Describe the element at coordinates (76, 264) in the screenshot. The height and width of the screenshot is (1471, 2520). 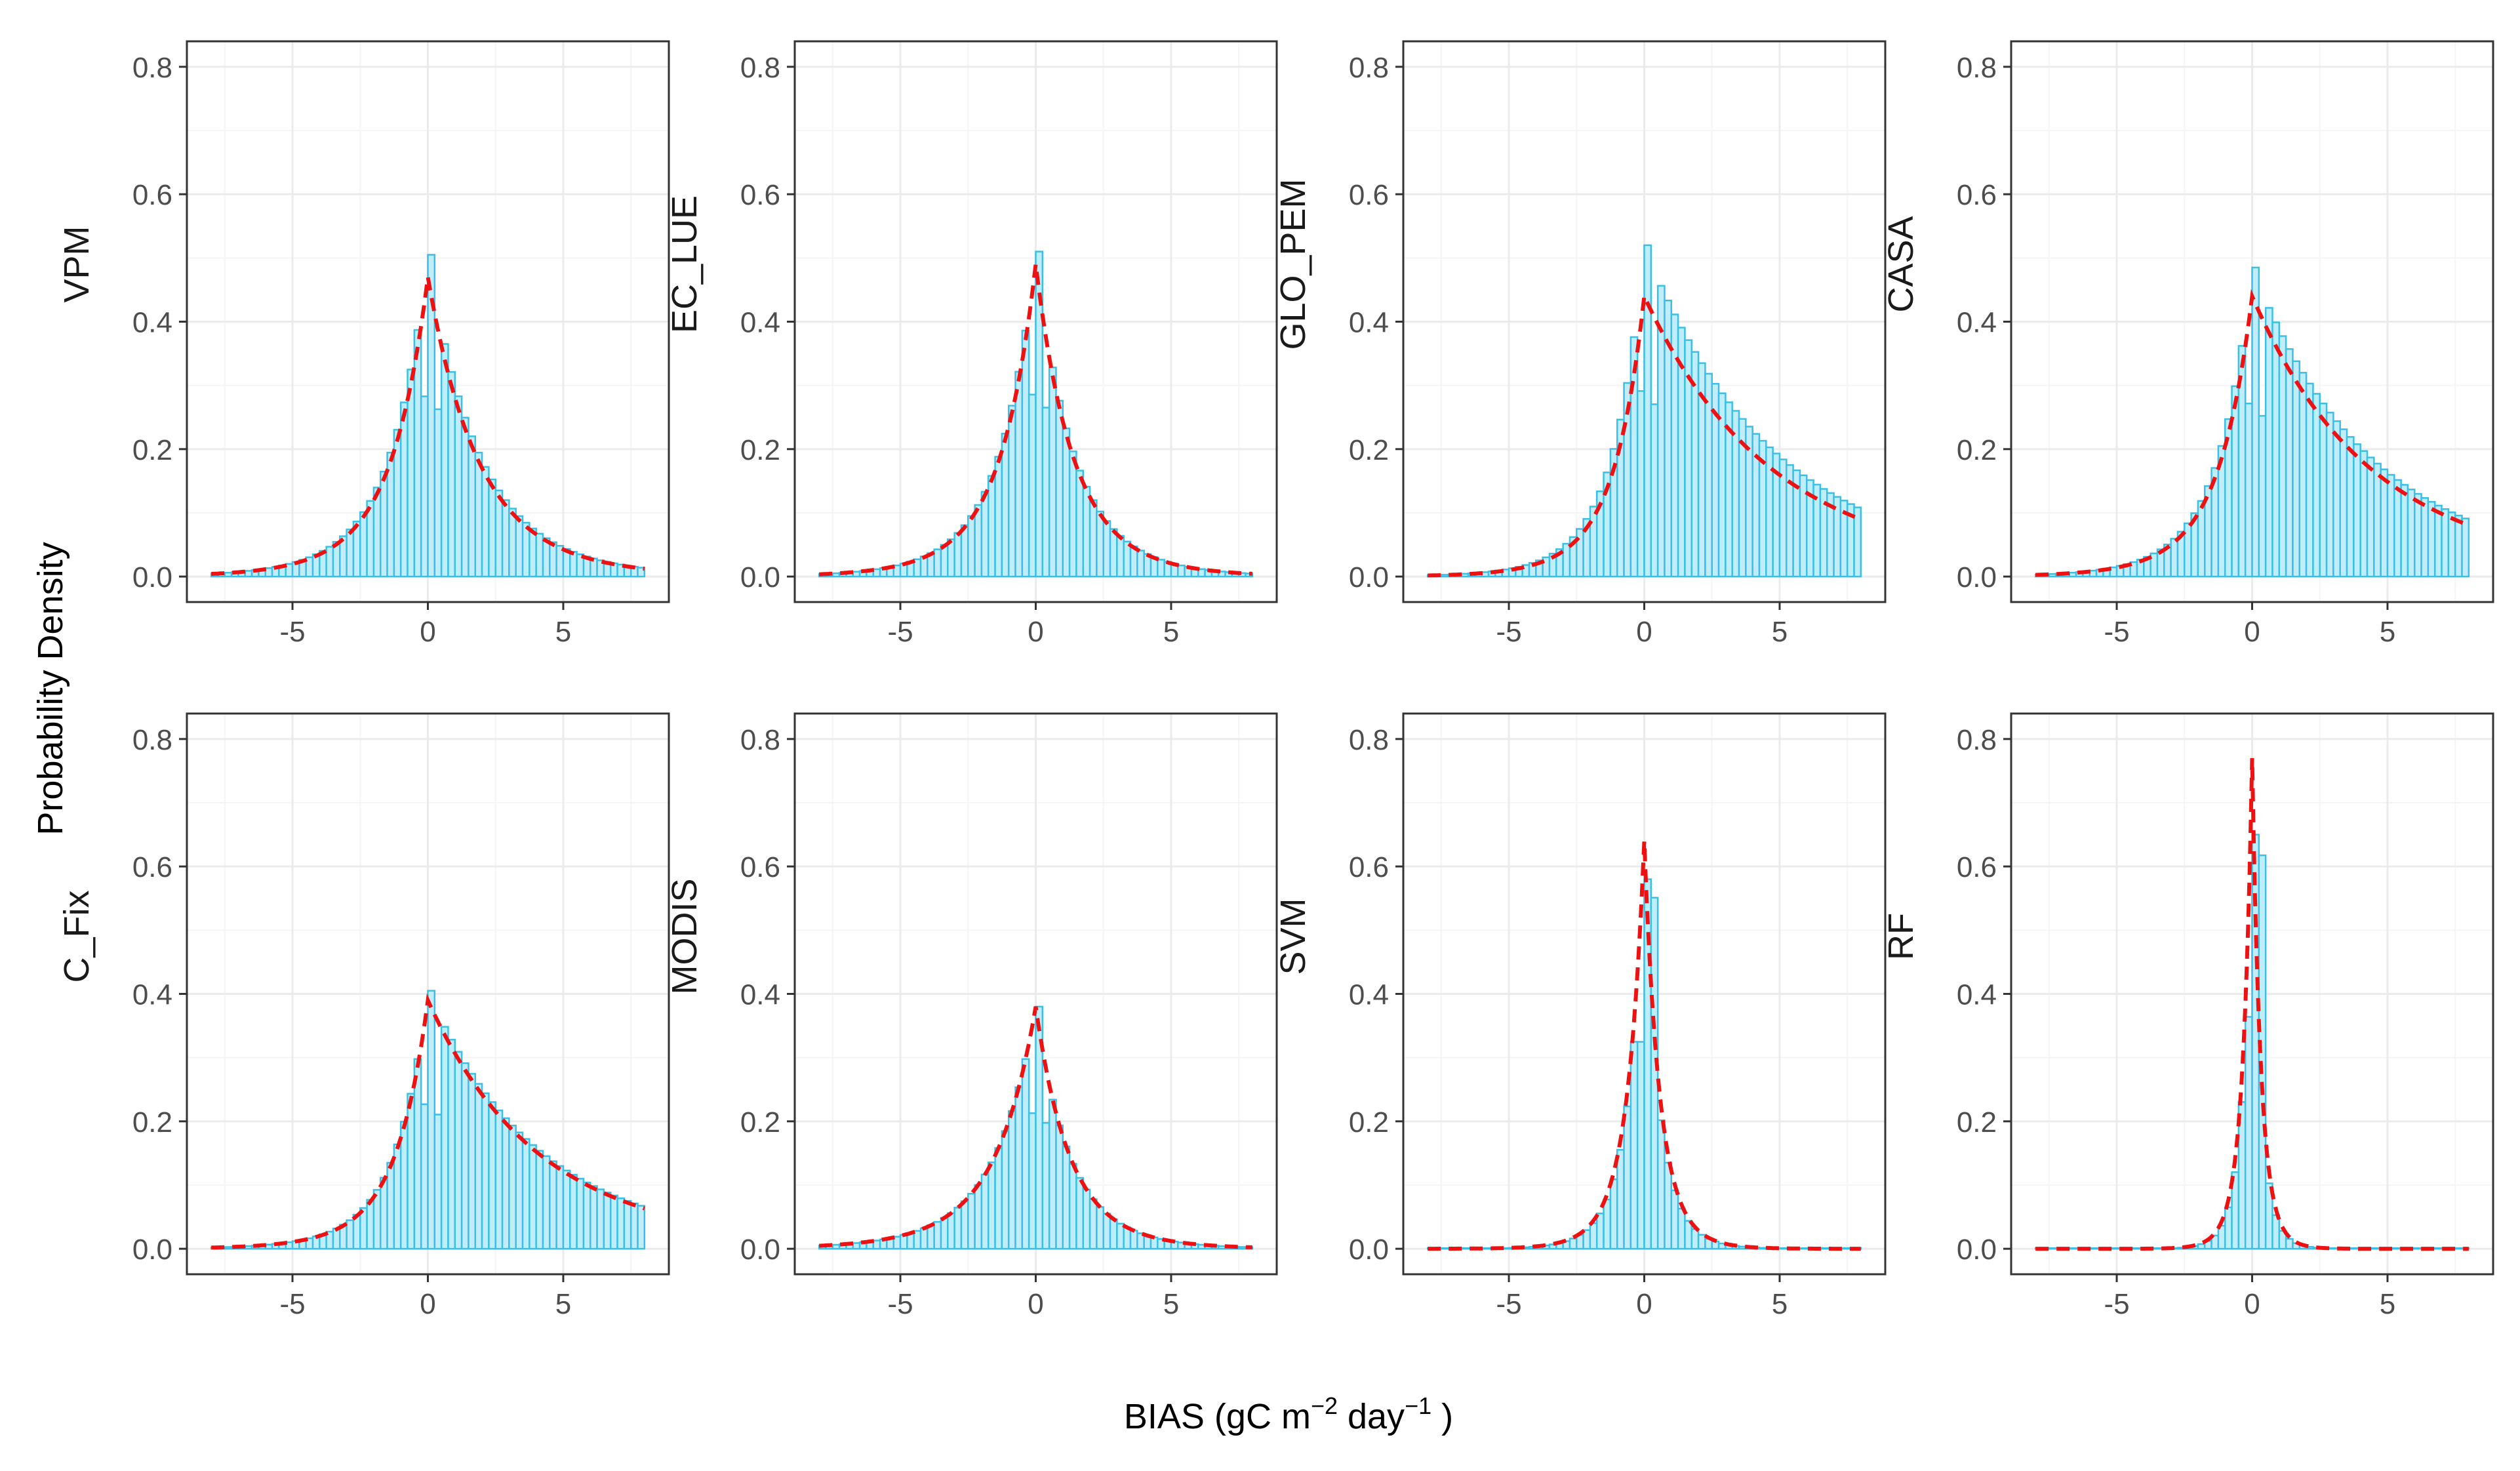
I see `panel-label: VPM` at that location.